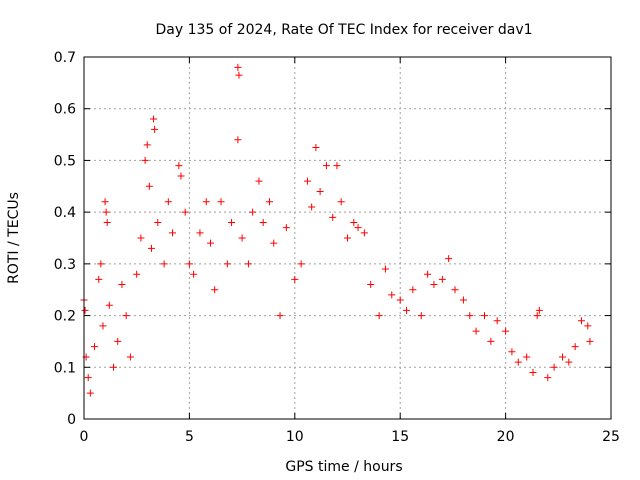 Image resolution: width=640 pixels, height=480 pixels. I want to click on y-tick-label: 0, so click(71, 420).